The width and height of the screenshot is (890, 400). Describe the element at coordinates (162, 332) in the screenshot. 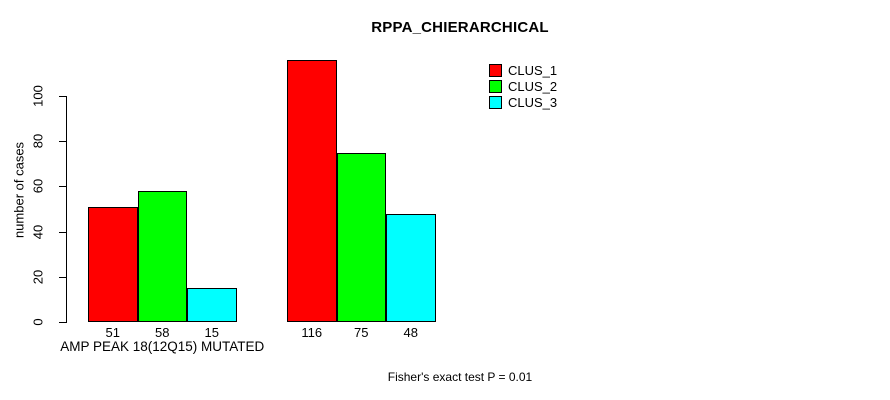

I see `bar-value-label: 58` at that location.